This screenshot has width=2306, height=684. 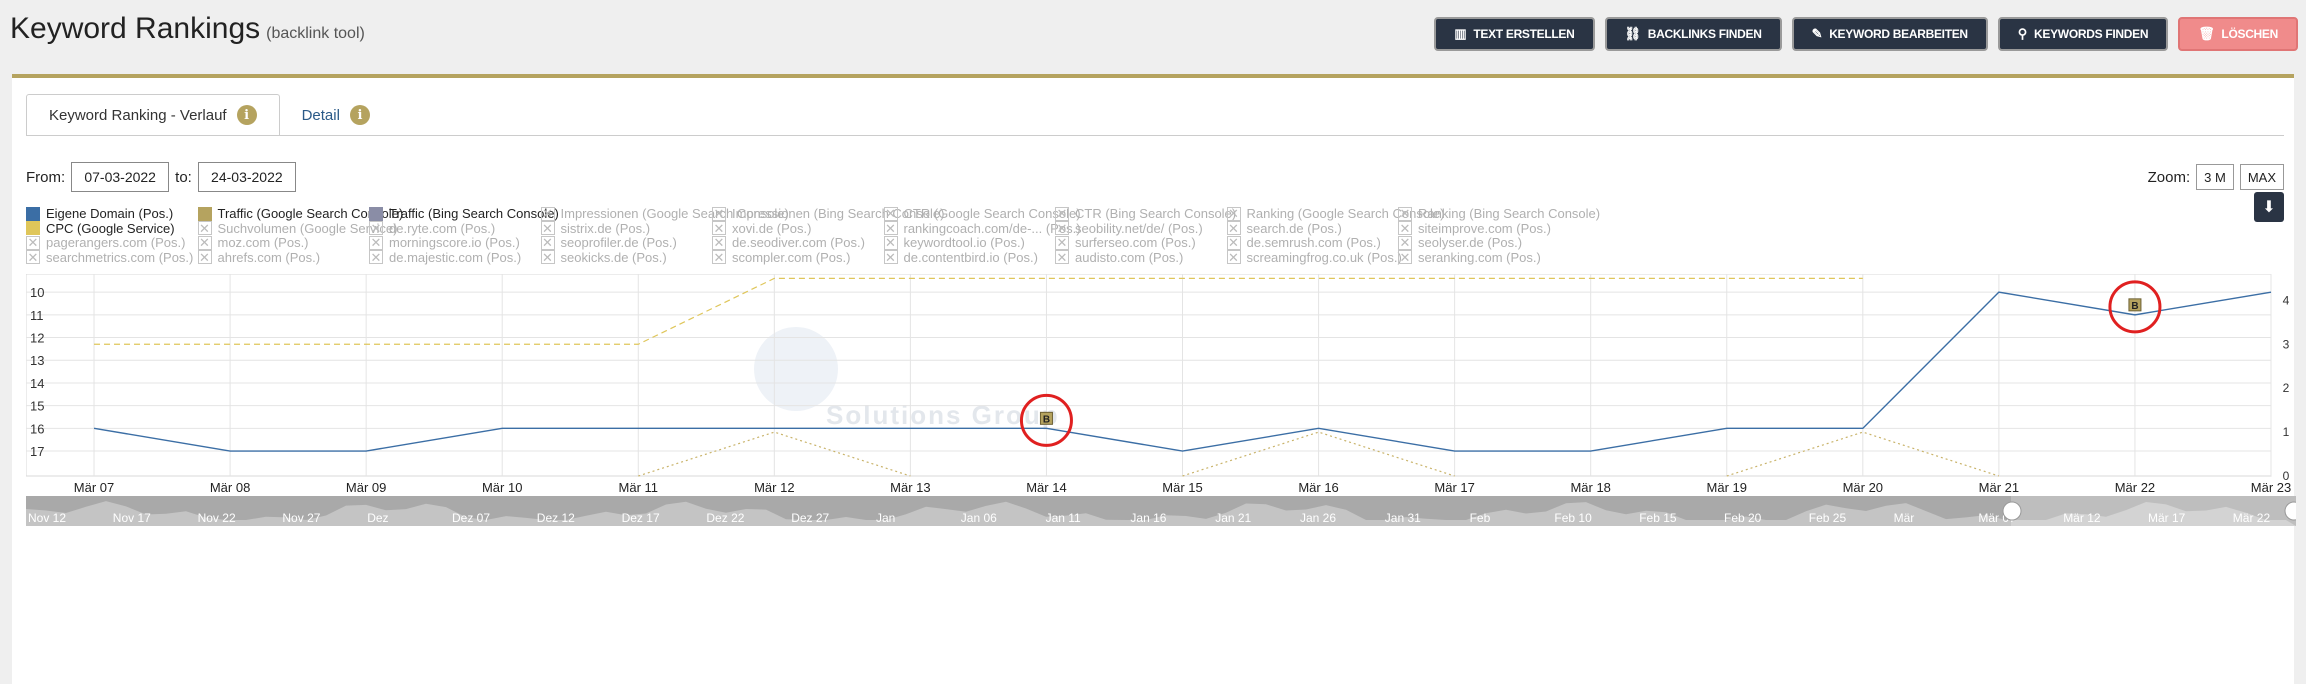 What do you see at coordinates (725, 518) in the screenshot?
I see `navigator-label: Dez 22` at bounding box center [725, 518].